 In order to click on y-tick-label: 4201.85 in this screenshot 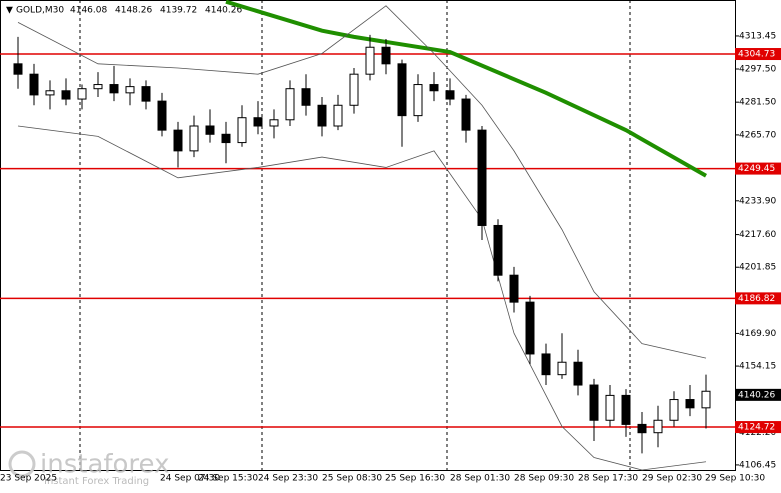, I will do `click(757, 268)`.